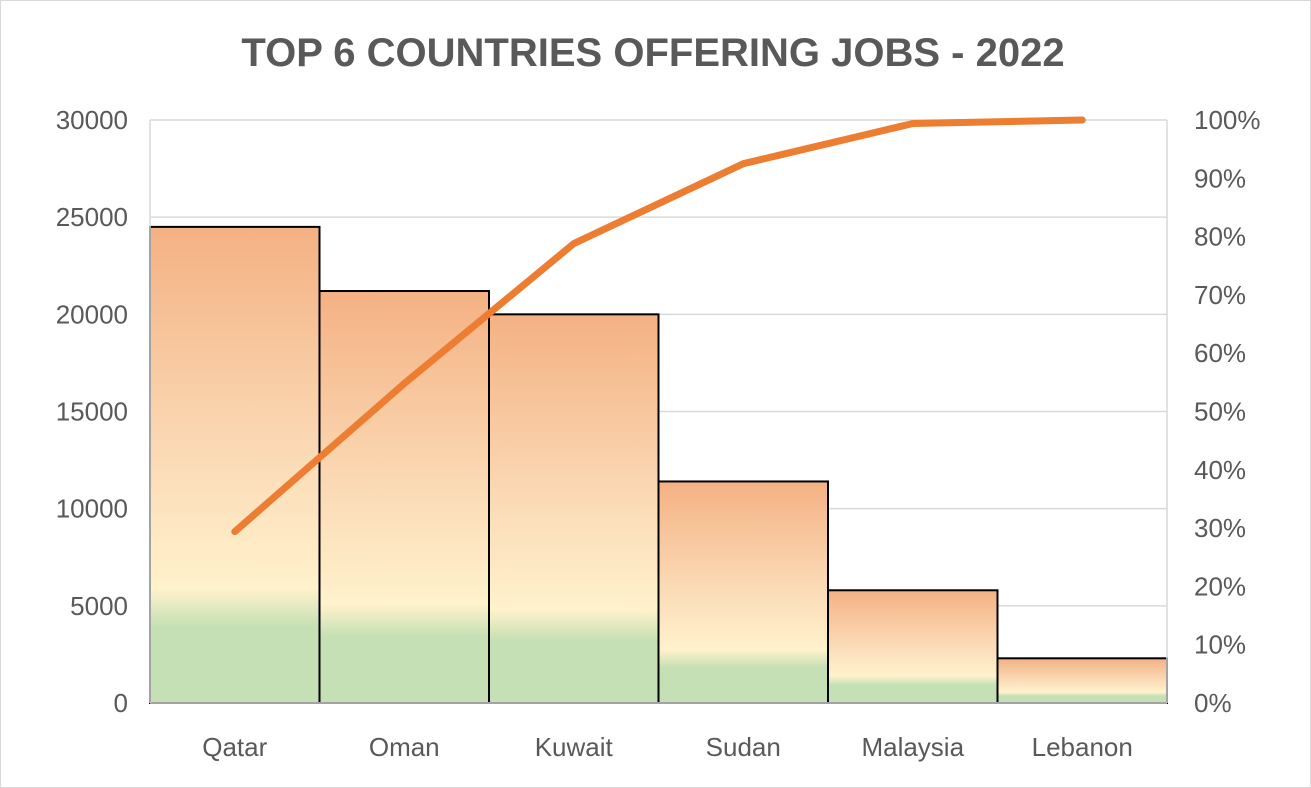  What do you see at coordinates (912, 747) in the screenshot?
I see `x-tick-label: Malaysia` at bounding box center [912, 747].